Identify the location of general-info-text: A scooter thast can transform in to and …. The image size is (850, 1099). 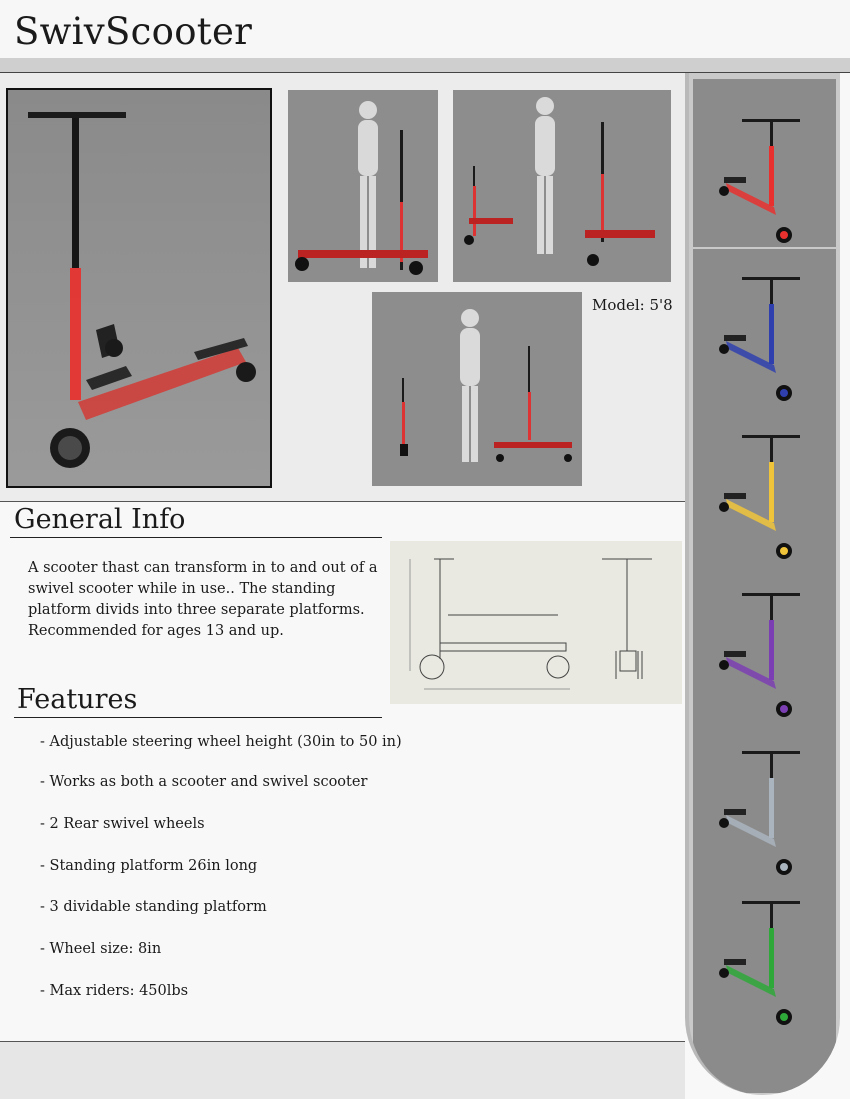
(203, 599).